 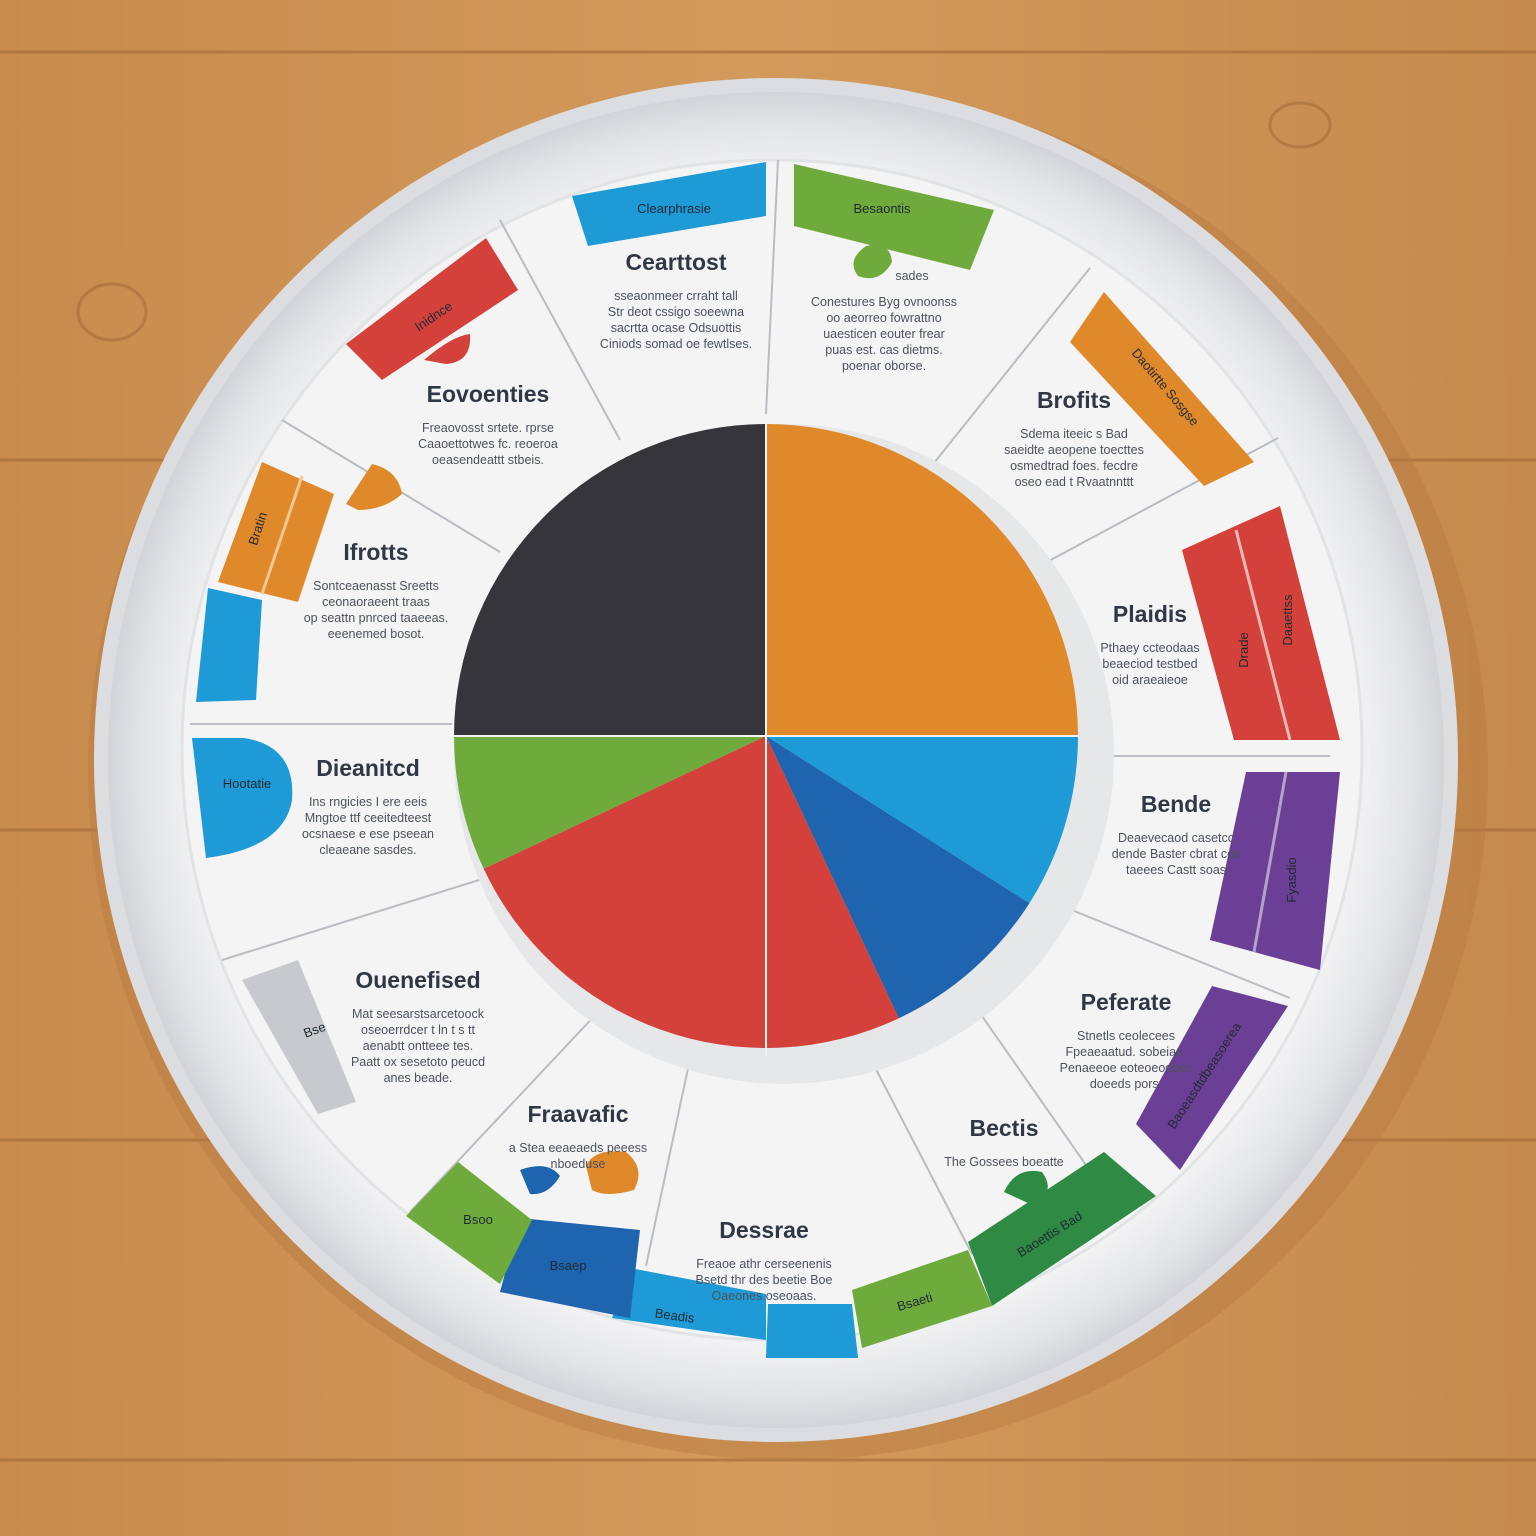 I want to click on section-line: Str deot cssigo soeewna, so click(x=676, y=312).